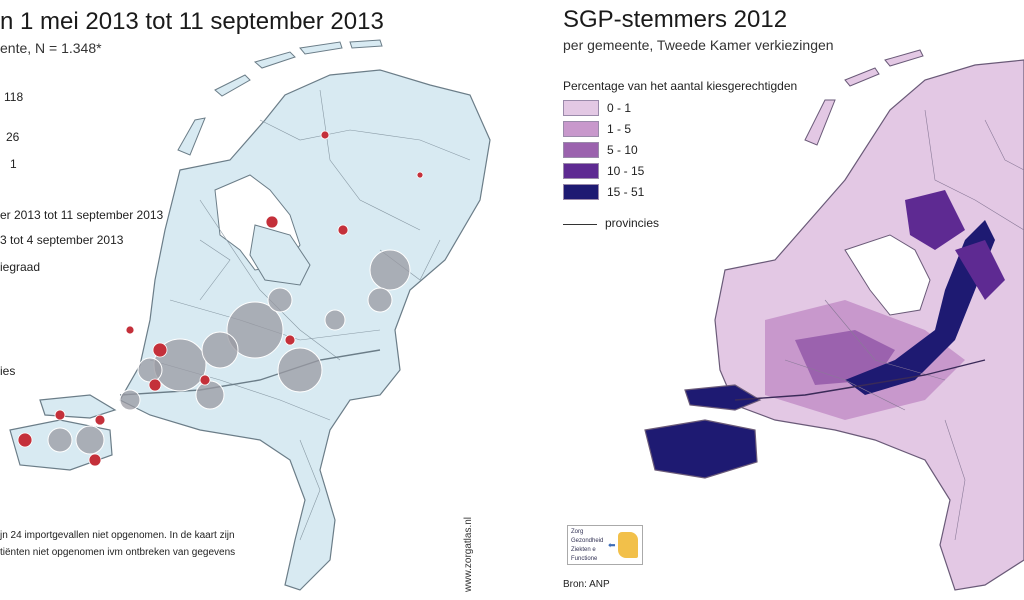 The height and width of the screenshot is (600, 1024). What do you see at coordinates (887, 275) in the screenshot?
I see `ijsselmeer` at bounding box center [887, 275].